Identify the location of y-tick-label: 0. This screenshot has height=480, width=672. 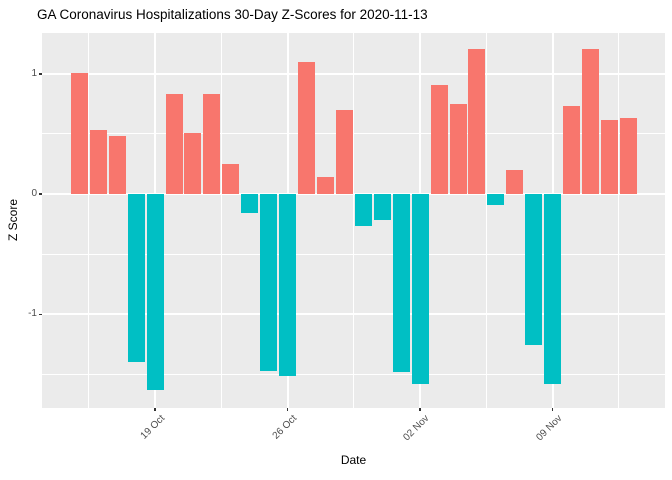
(34, 194).